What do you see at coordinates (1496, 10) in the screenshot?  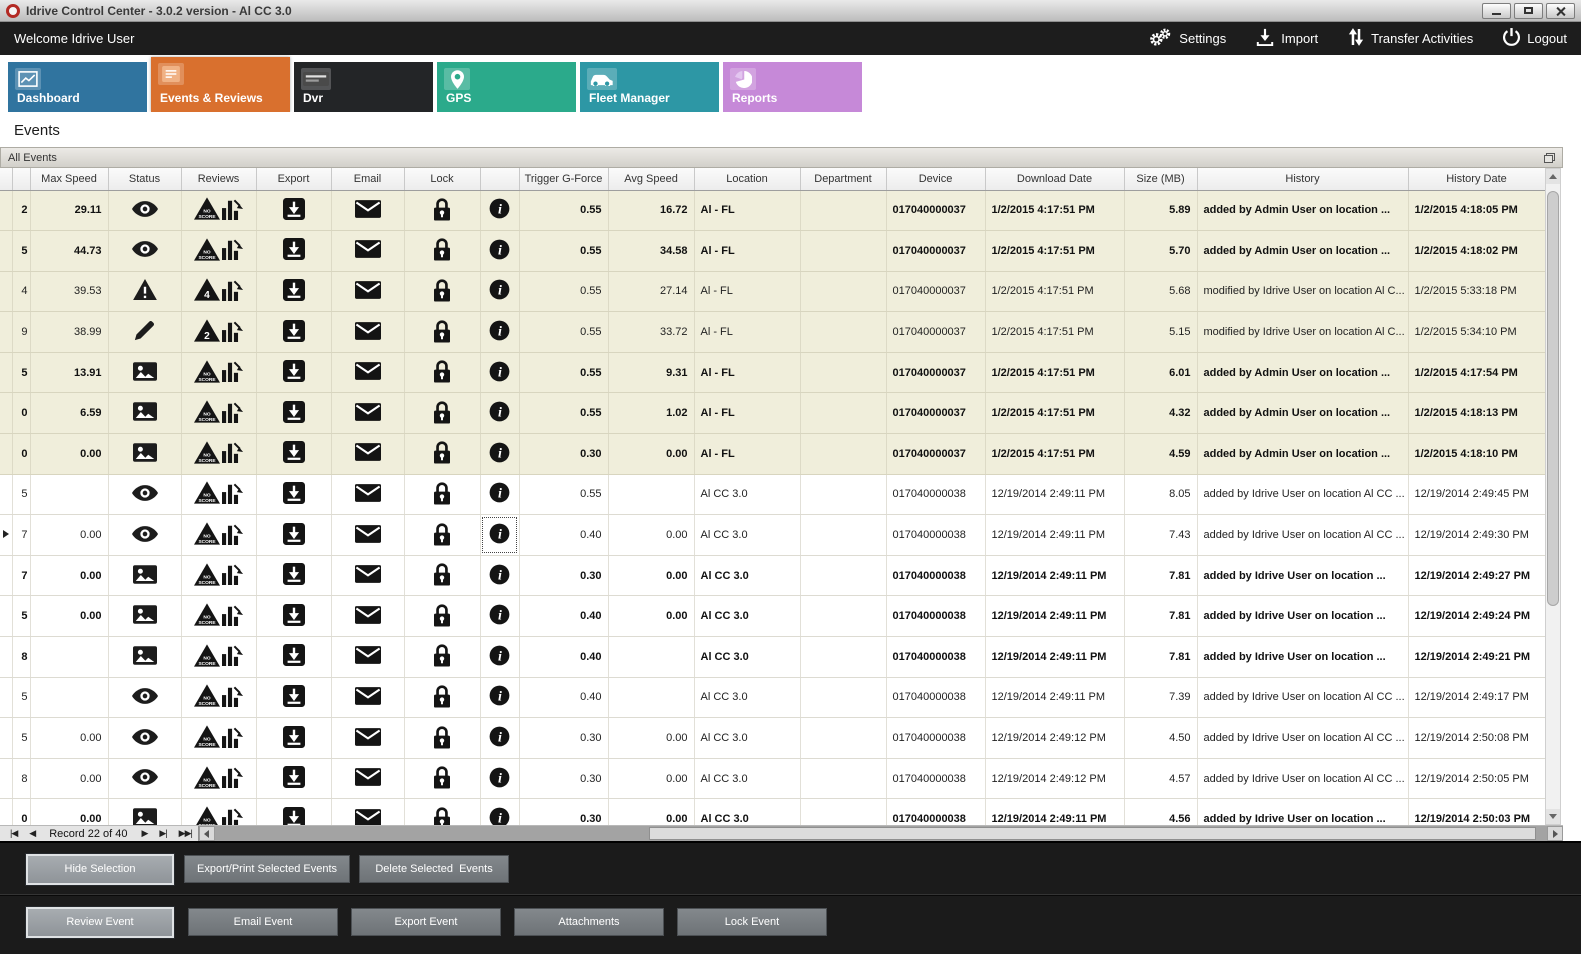 I see `minimize-button` at bounding box center [1496, 10].